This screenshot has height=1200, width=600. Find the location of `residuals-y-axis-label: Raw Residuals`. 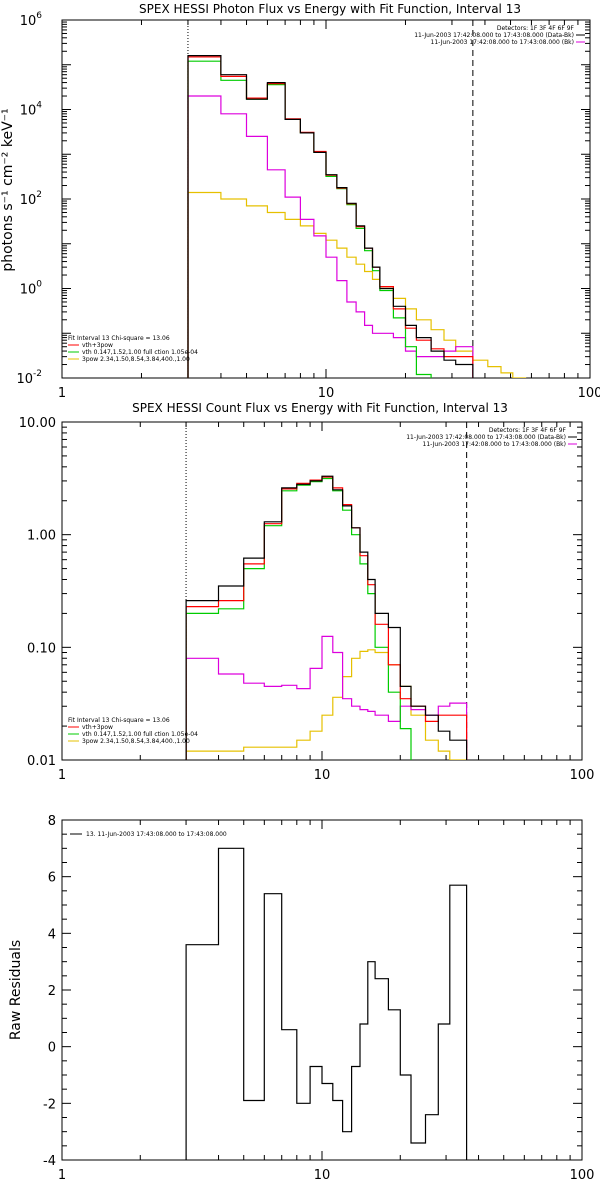

residuals-y-axis-label: Raw Residuals is located at coordinates (16, 990).